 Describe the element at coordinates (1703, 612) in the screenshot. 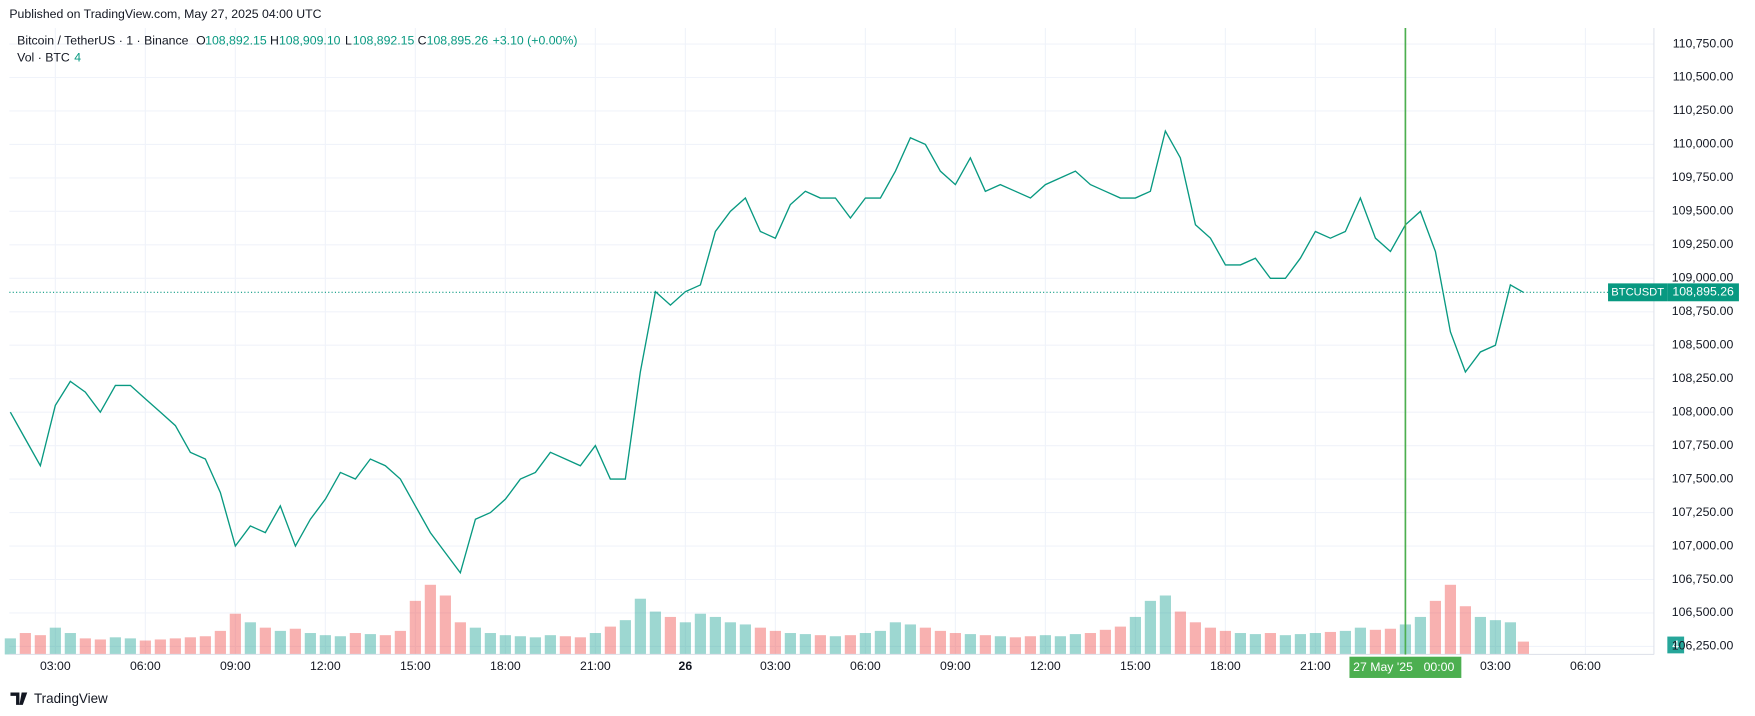

I see `y-tick-label: 106,500.00` at that location.